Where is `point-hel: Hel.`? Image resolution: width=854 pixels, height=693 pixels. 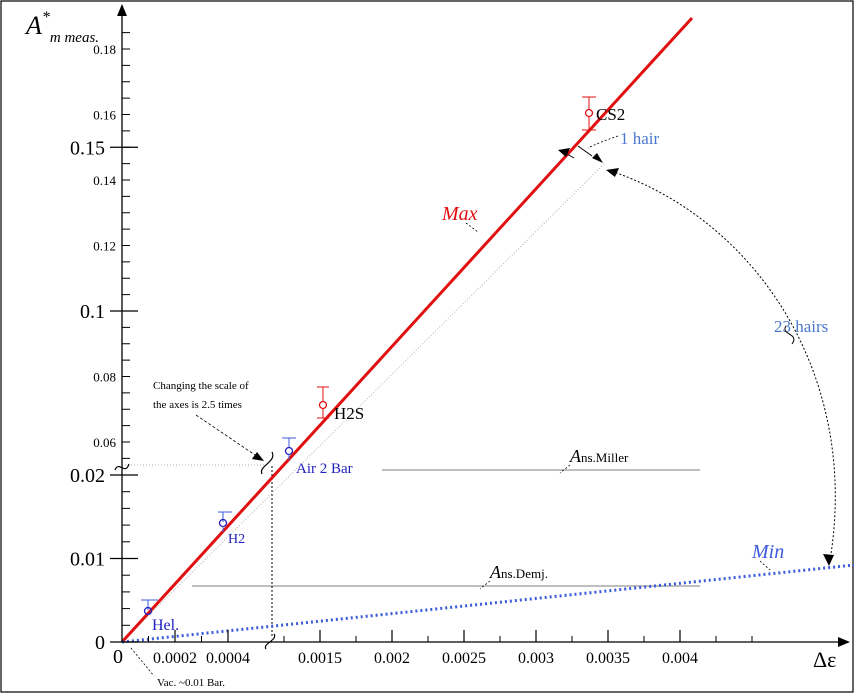 point-hel: Hel. is located at coordinates (160, 616).